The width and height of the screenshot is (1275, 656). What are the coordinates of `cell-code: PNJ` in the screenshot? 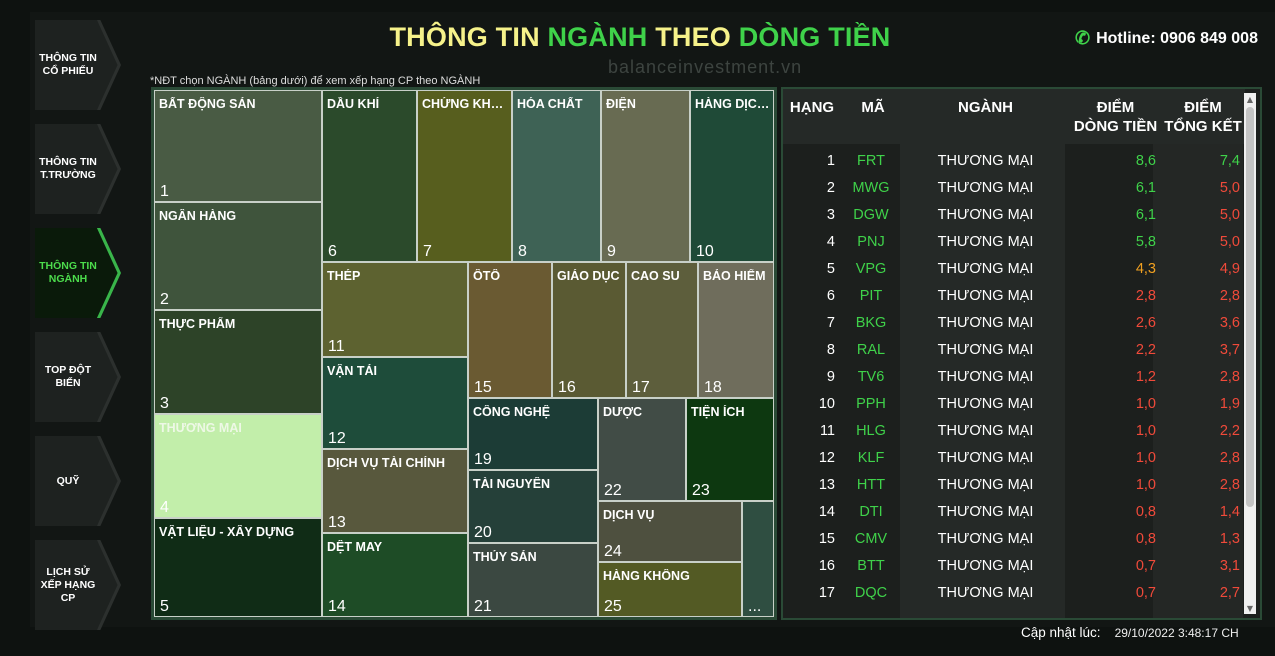 It's located at (871, 242).